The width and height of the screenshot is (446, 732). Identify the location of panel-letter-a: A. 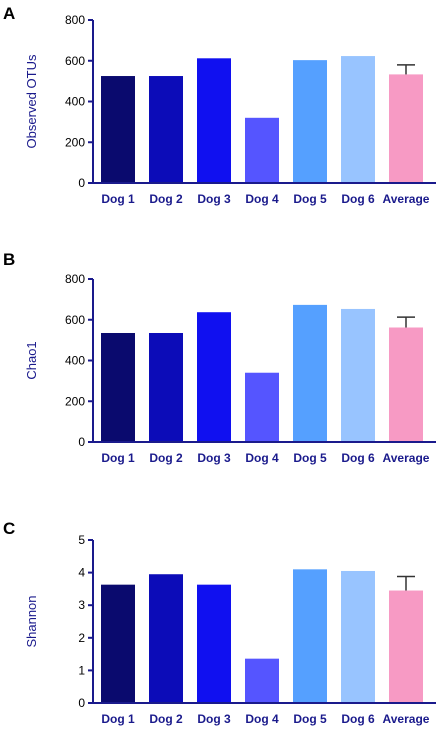
(9, 13).